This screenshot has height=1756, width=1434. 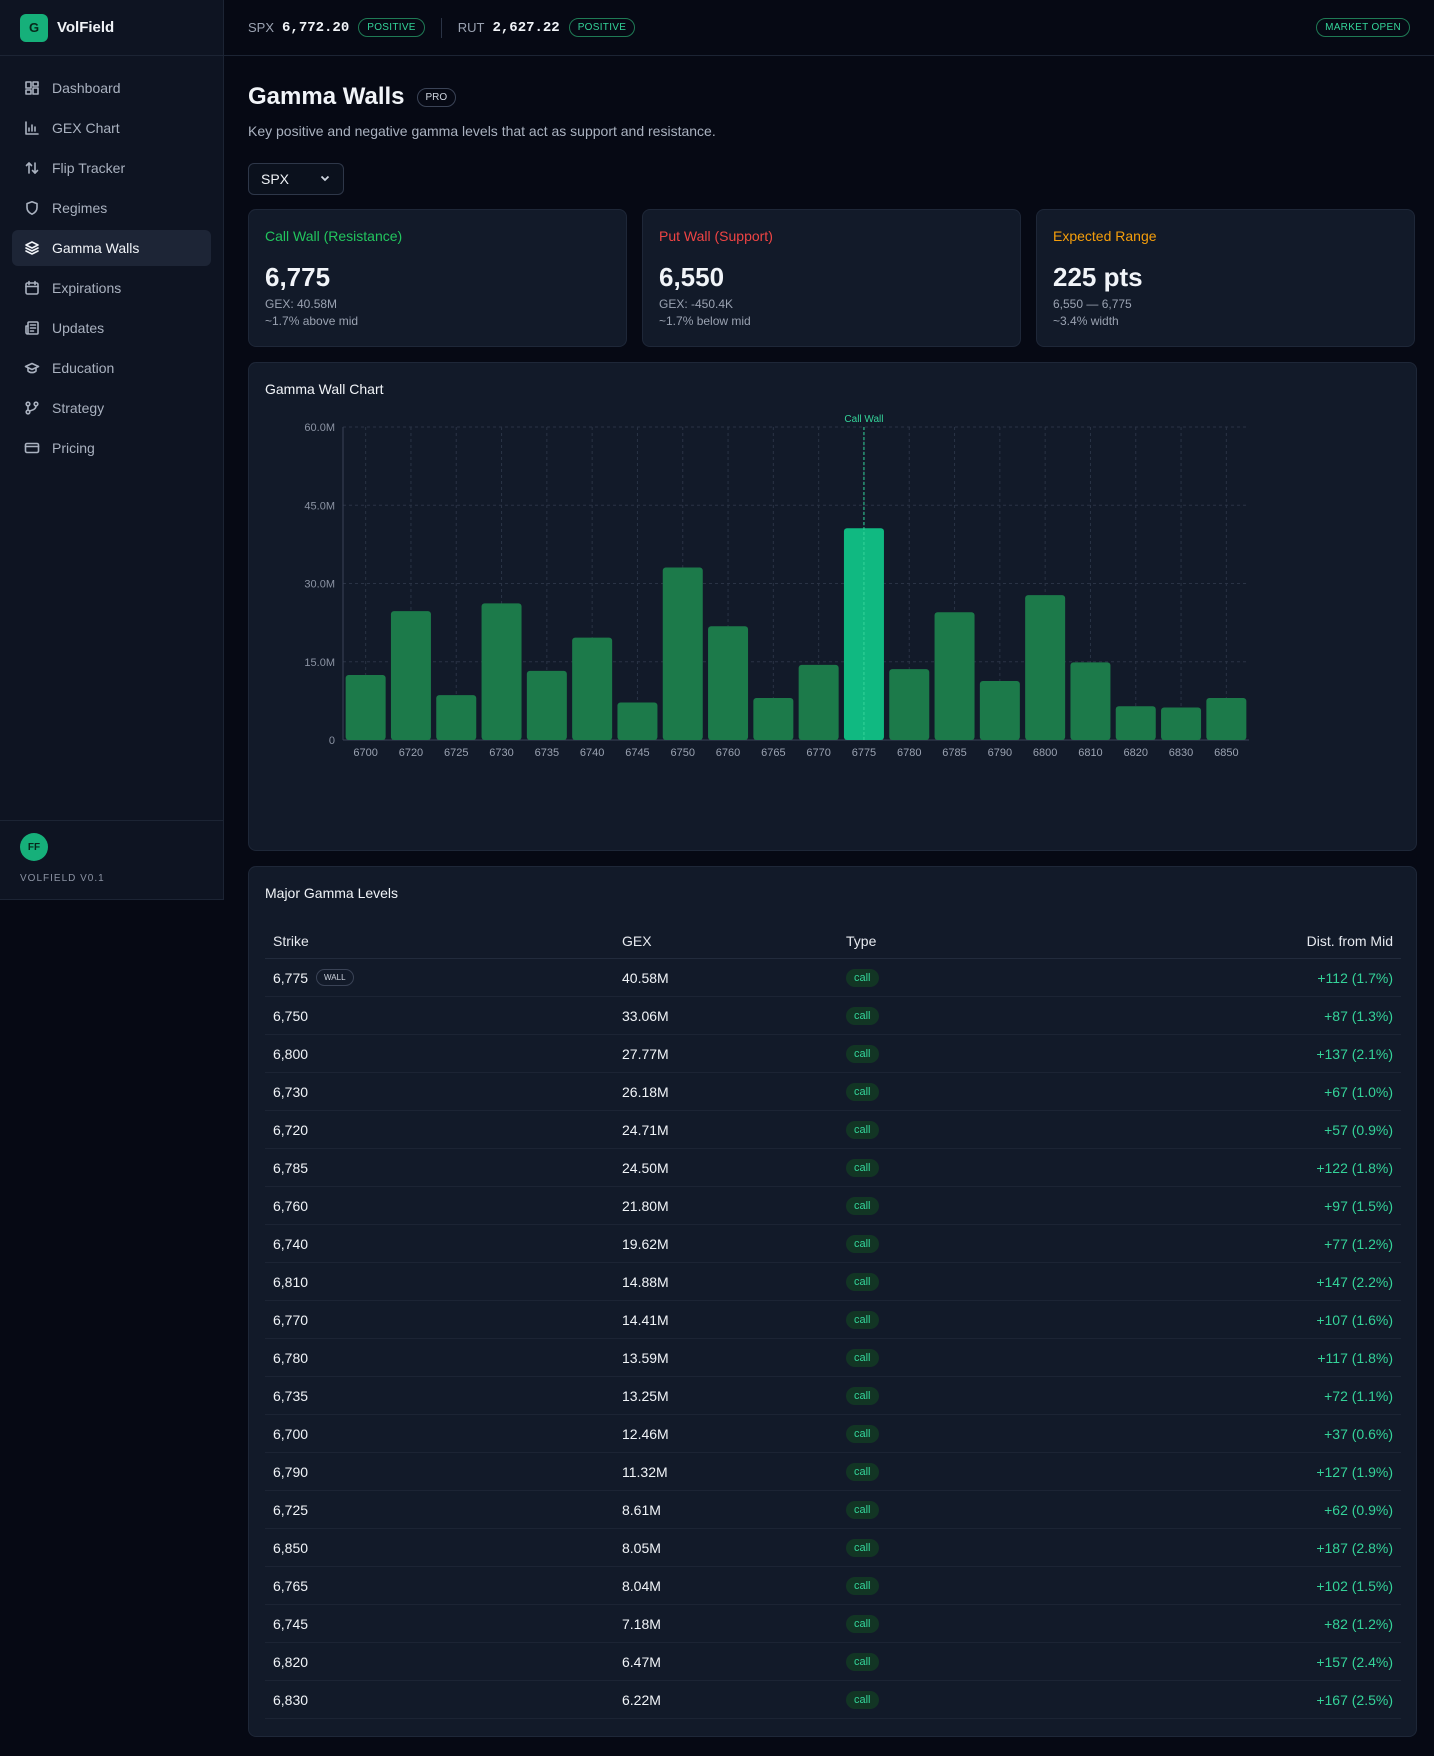 I want to click on table-row: 6,760 21.80M call +97 (1.5%), so click(x=833, y=1206).